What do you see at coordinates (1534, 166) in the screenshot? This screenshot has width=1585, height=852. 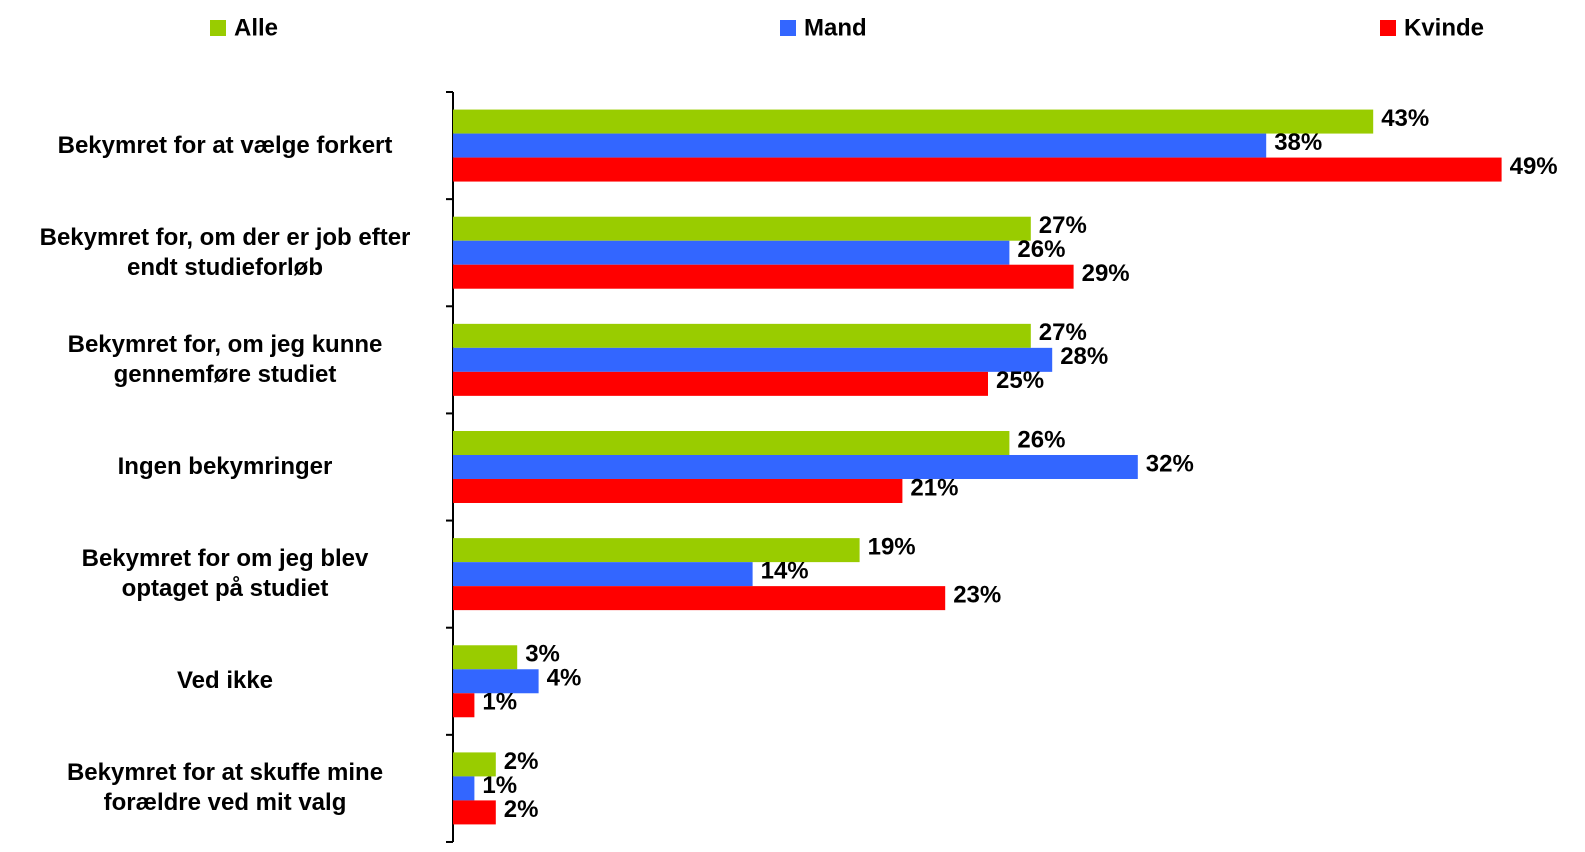 I see `value-label: 49%` at bounding box center [1534, 166].